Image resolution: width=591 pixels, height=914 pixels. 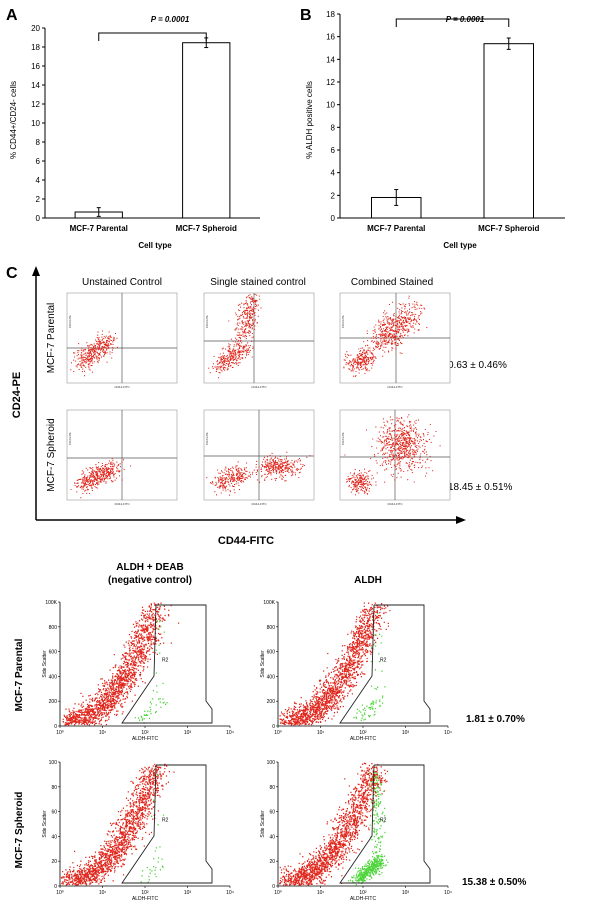 What do you see at coordinates (480, 487) in the screenshot?
I see `panel-c-pct-spheroid: 18.45 ± 0.51%` at bounding box center [480, 487].